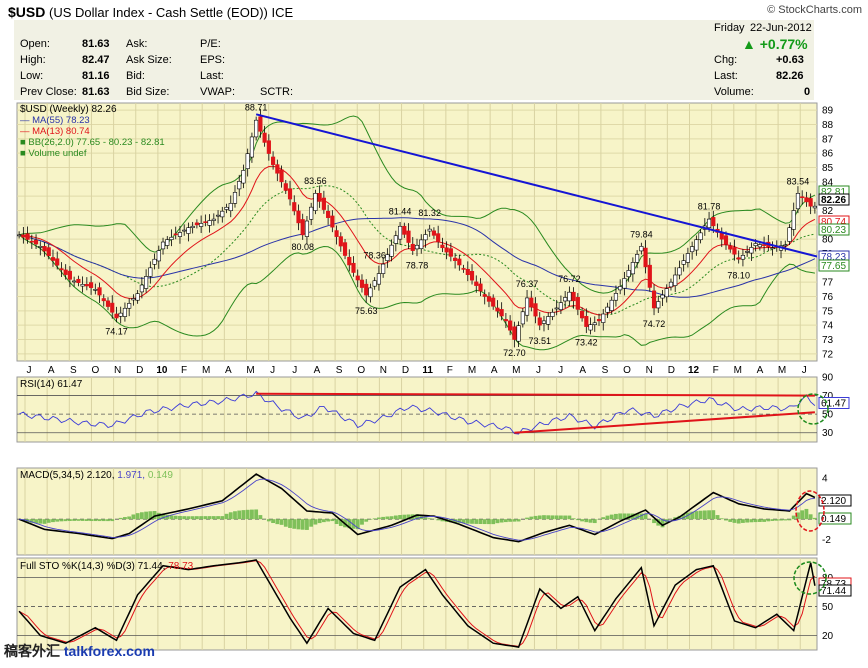 The image size is (868, 668). What do you see at coordinates (102, 475) in the screenshot?
I see `macd-legend-macd: 2.120,` at bounding box center [102, 475].